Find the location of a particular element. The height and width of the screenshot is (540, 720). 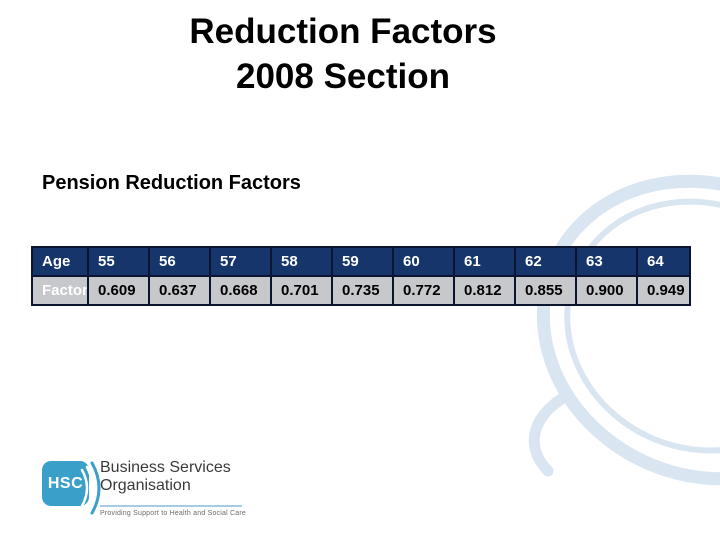

factor-cell: 0.855 is located at coordinates (545, 290).